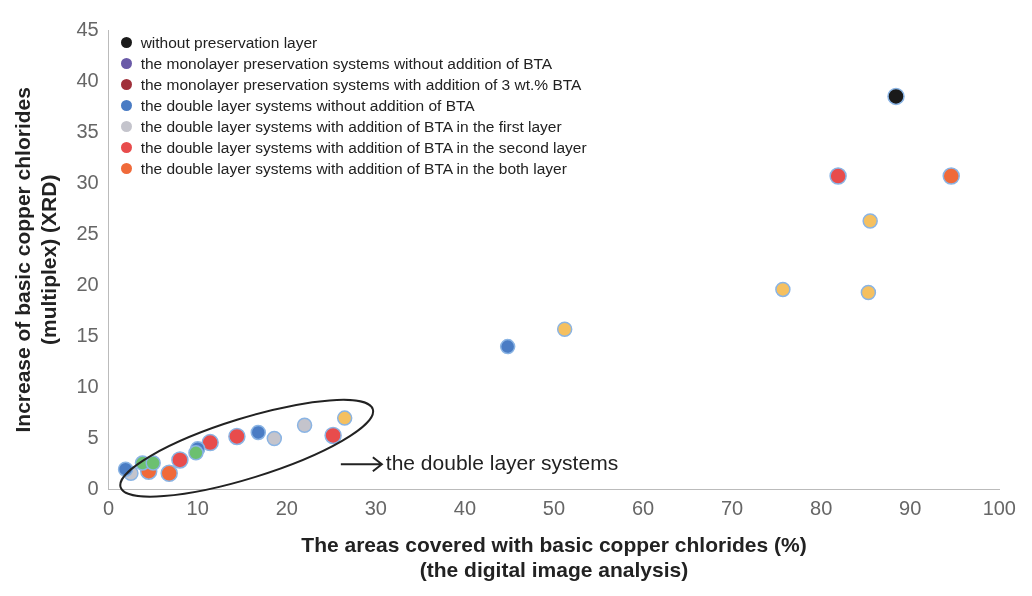  Describe the element at coordinates (87, 385) in the screenshot. I see `y-tick-label: 10` at that location.